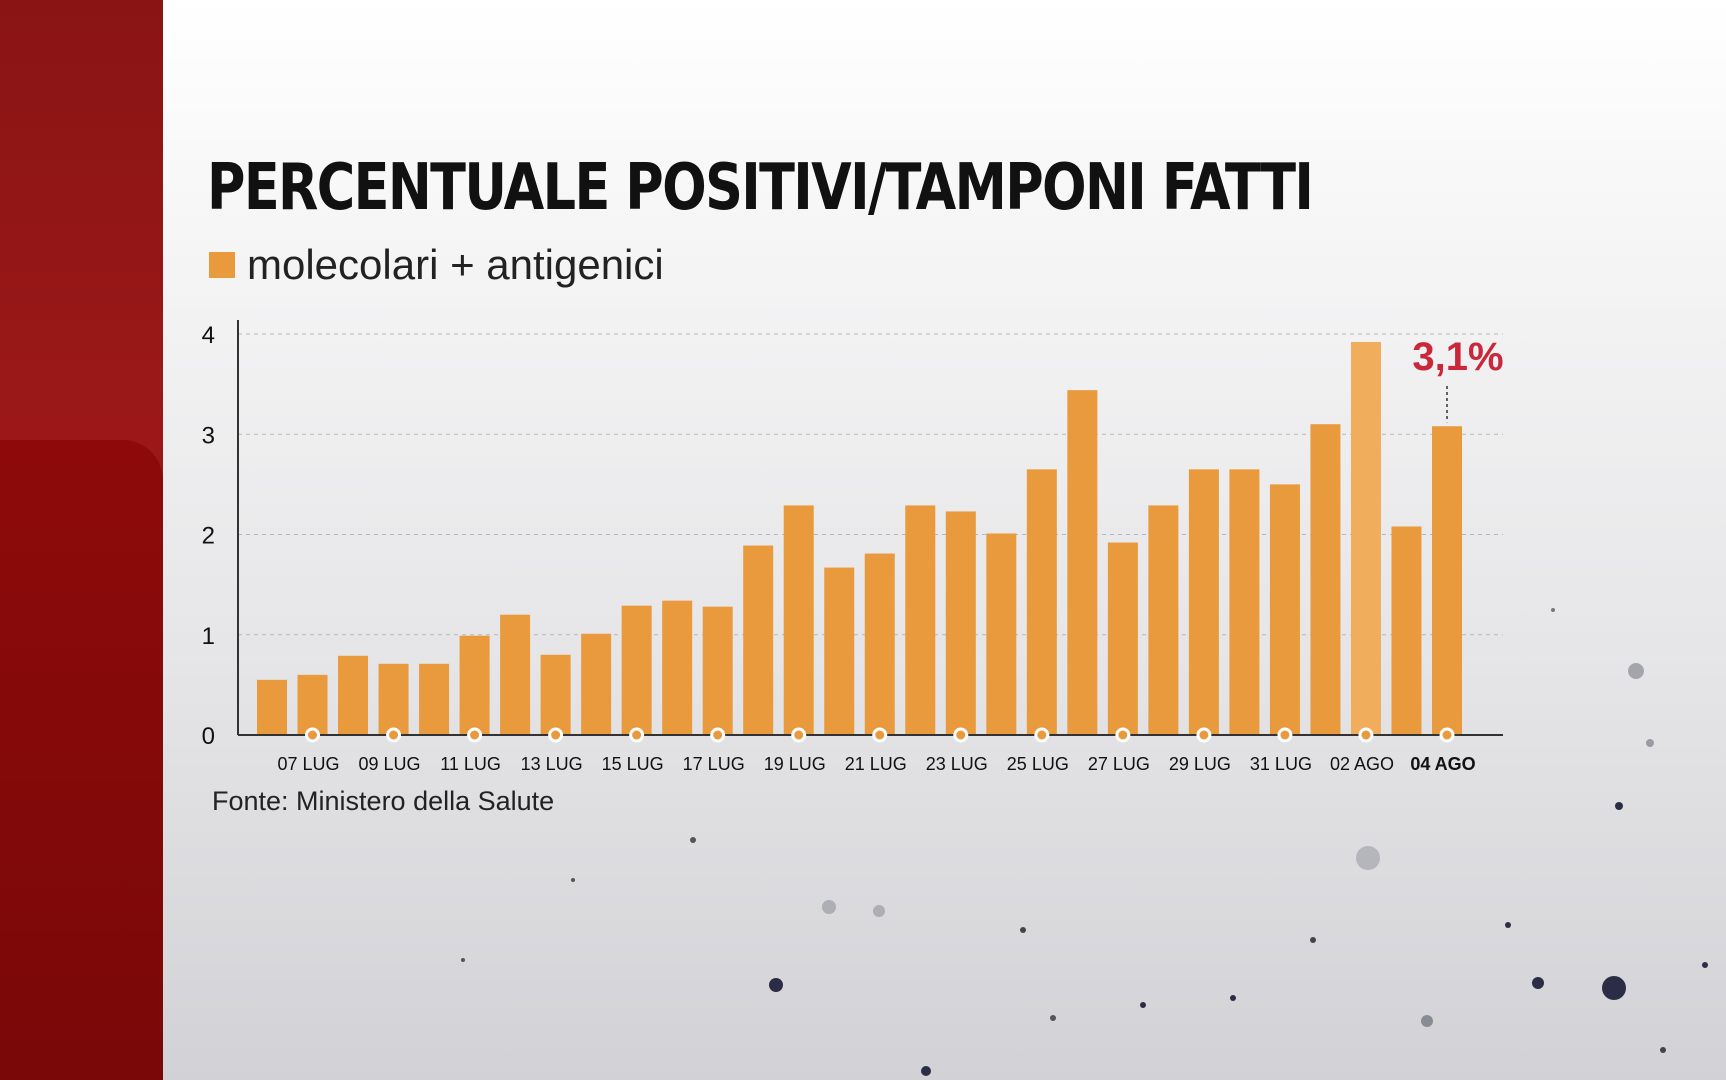 The image size is (1726, 1080). I want to click on y-tick-label: 4, so click(208, 335).